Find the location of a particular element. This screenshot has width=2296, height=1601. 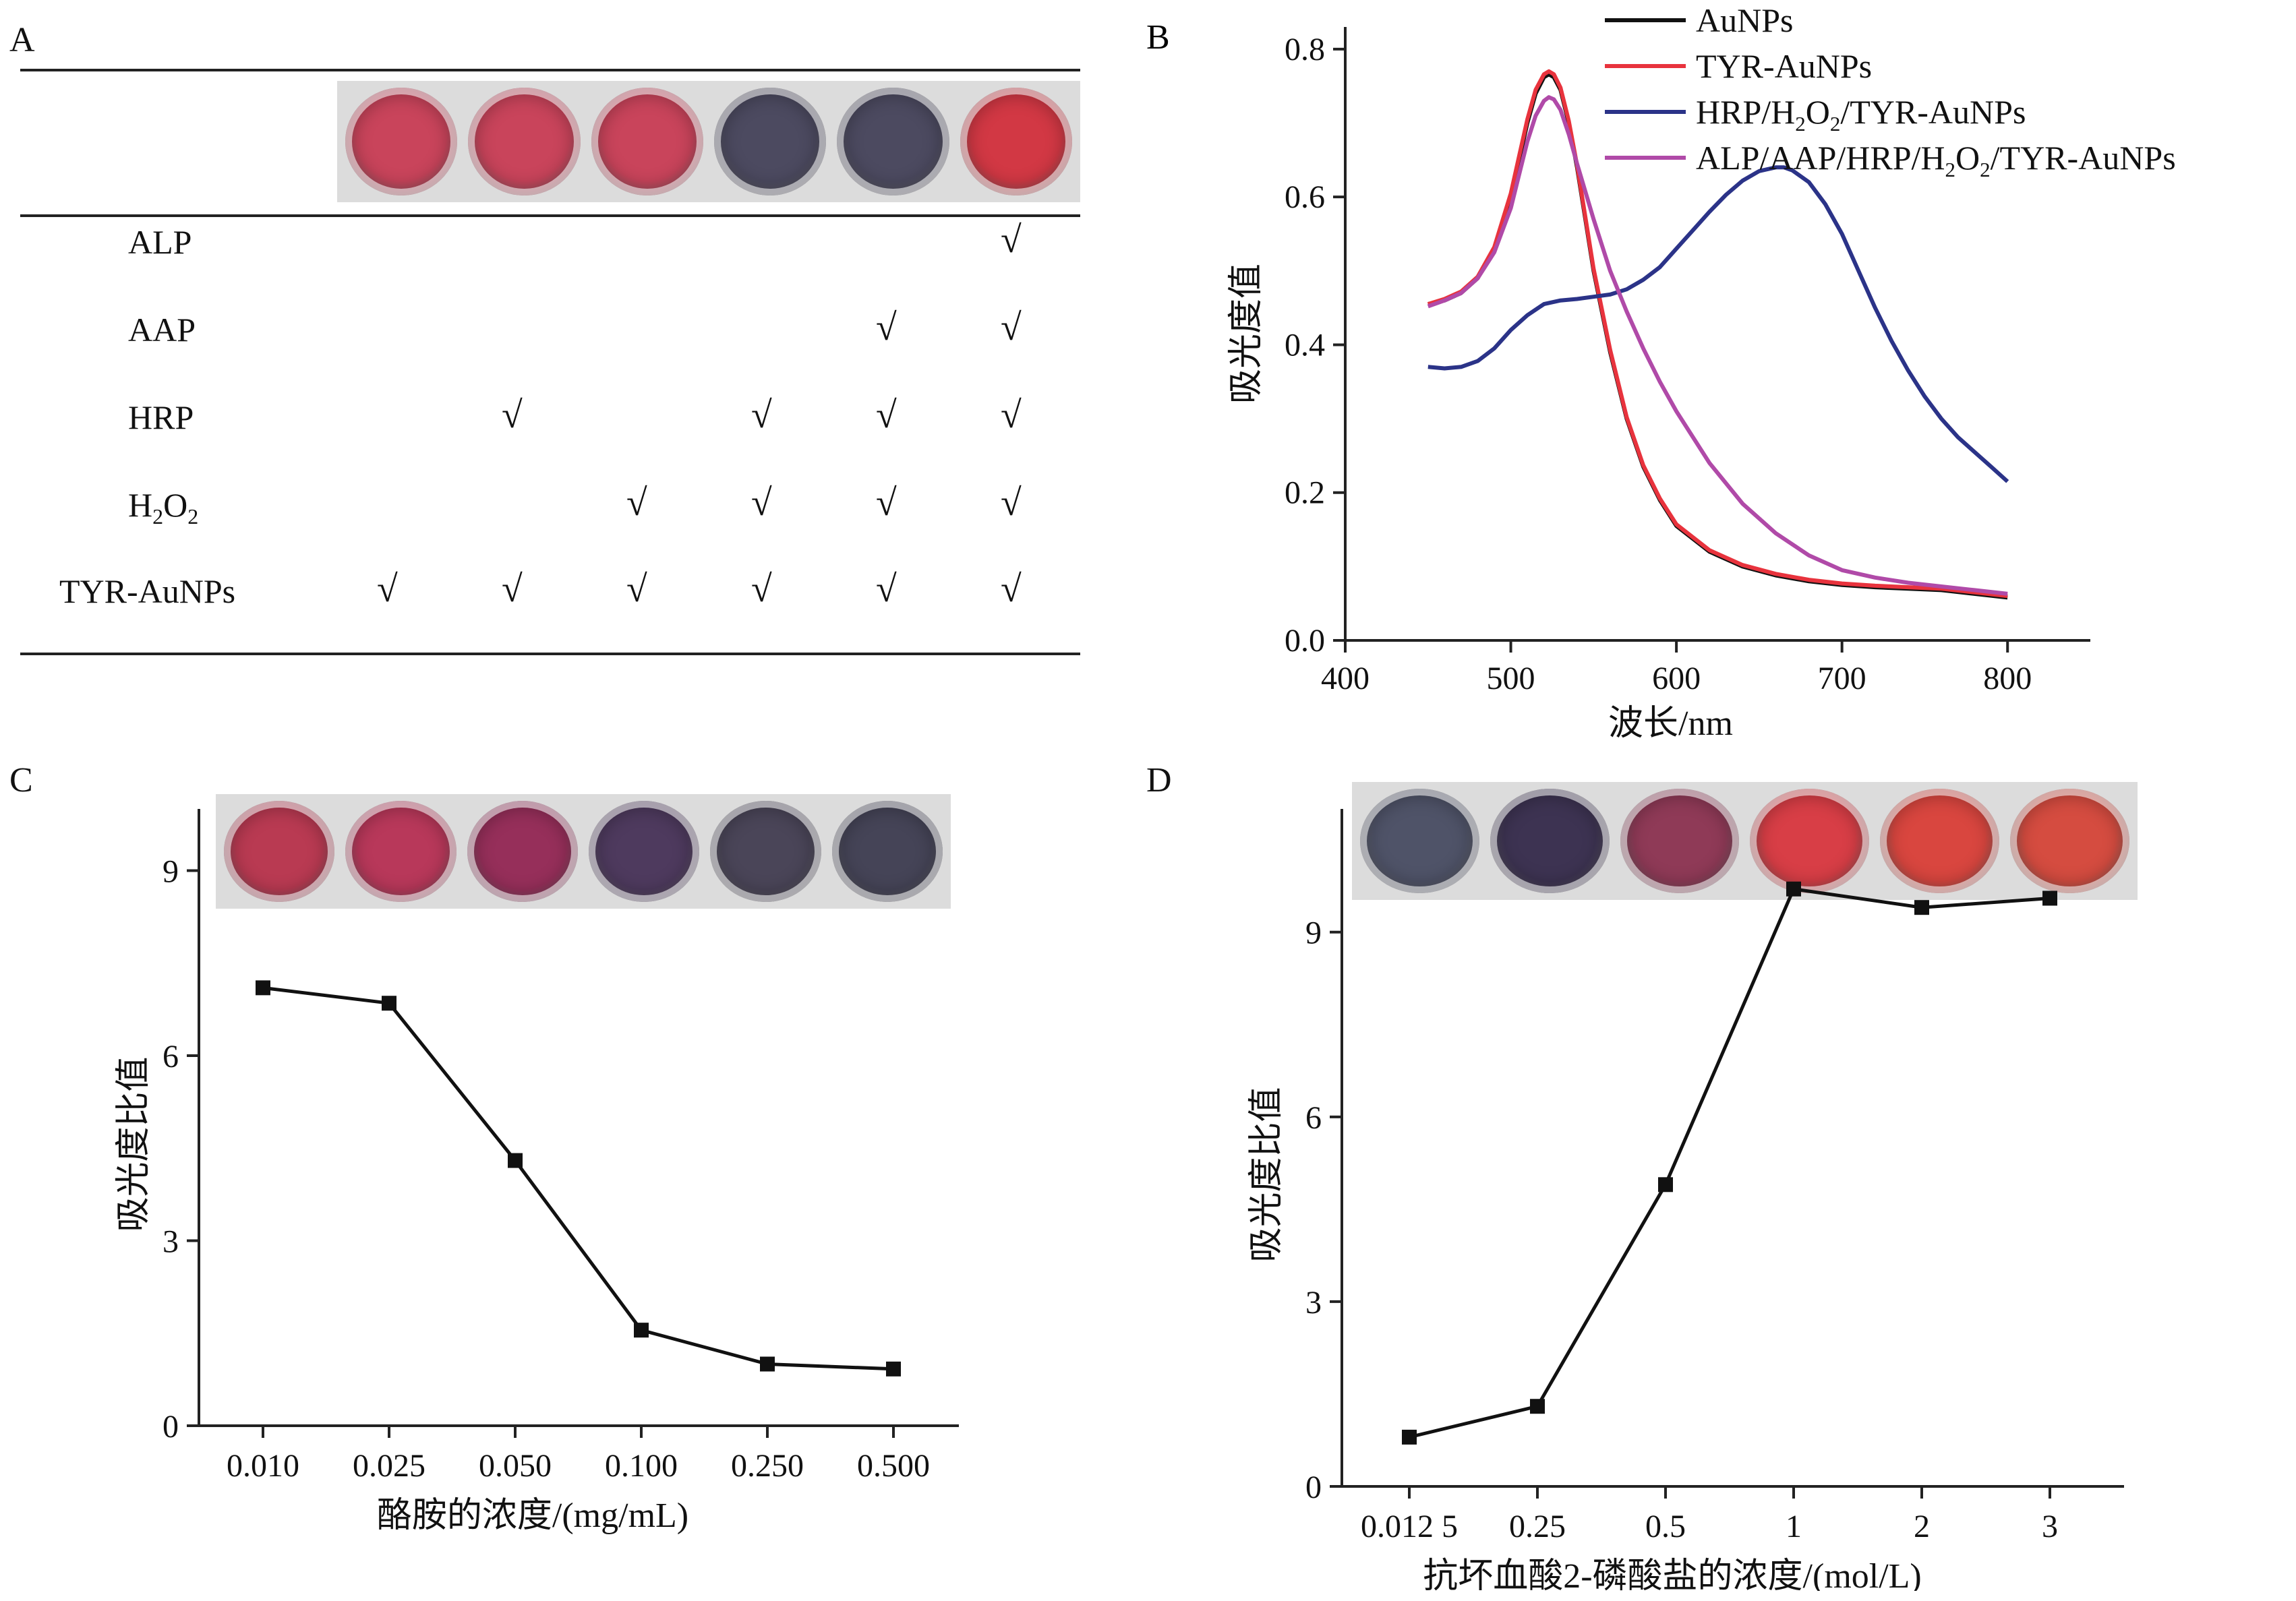

x-tick-label: 500 is located at coordinates (1511, 678).